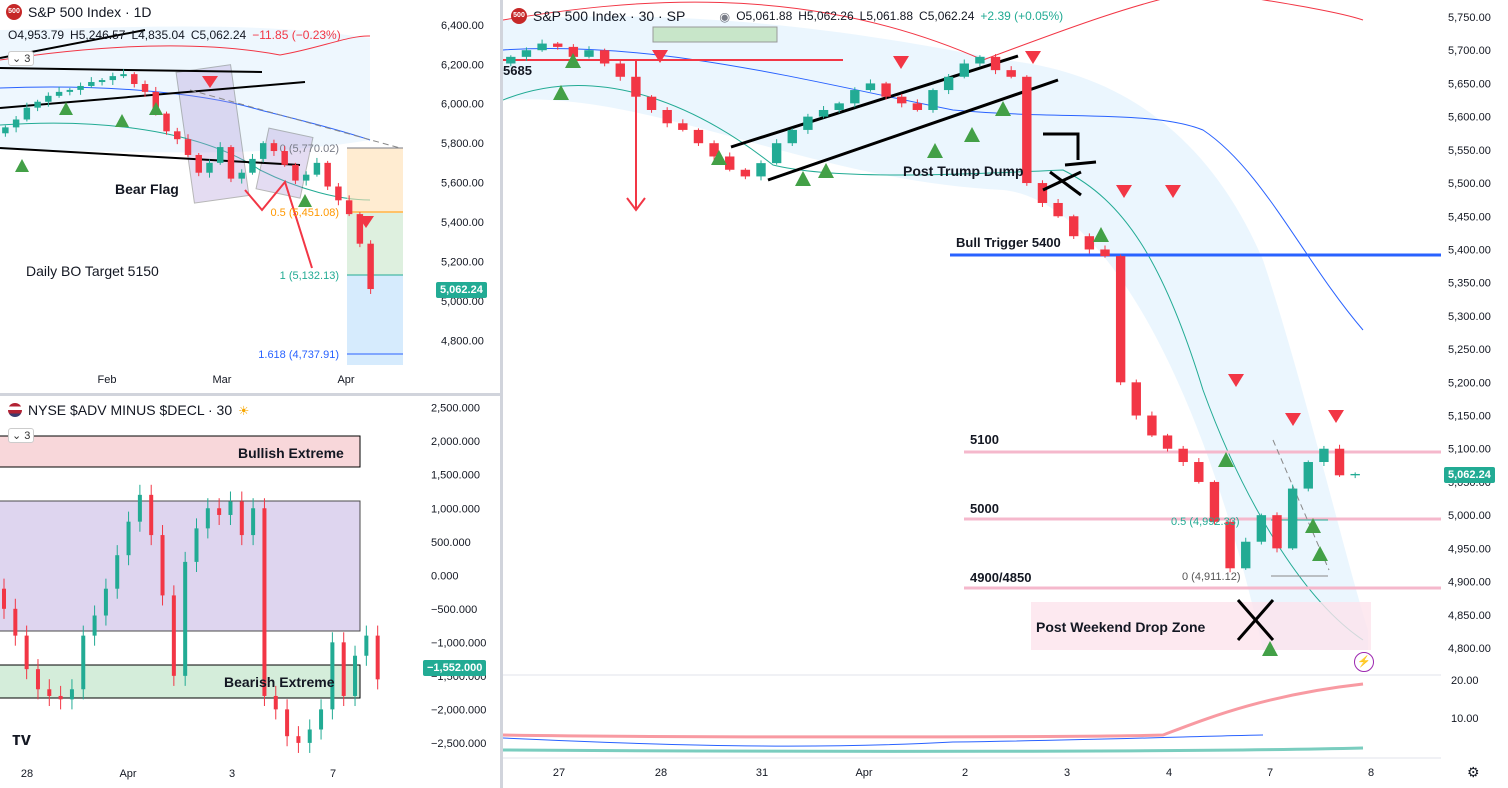 The height and width of the screenshot is (788, 1508). What do you see at coordinates (21, 435) in the screenshot?
I see `breadth-indicators-toggle: ⌄ 3` at bounding box center [21, 435].